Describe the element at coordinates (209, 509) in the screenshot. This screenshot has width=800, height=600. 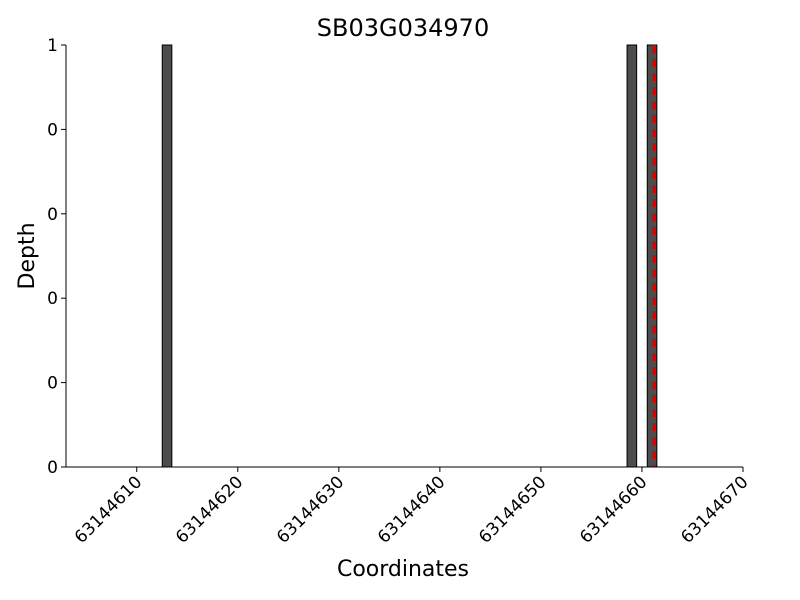
I see `x-tick-label-1: 63144620` at that location.